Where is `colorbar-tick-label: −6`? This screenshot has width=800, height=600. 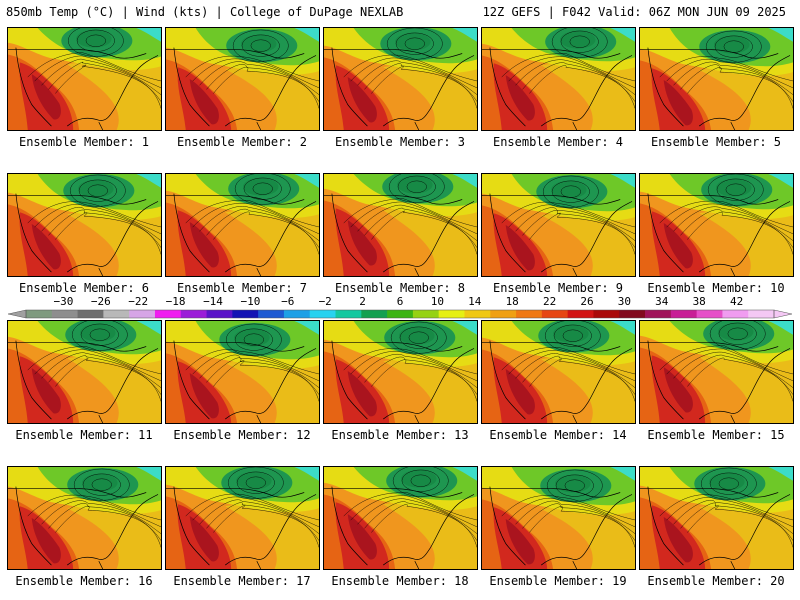
colorbar-tick-label: −6 is located at coordinates (288, 301).